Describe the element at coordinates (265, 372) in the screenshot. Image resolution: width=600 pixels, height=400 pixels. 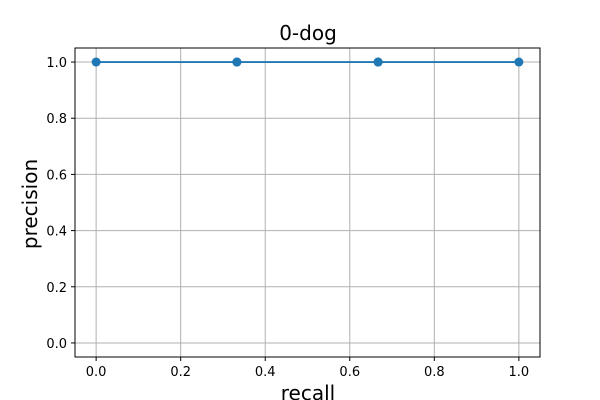
I see `x-tick-label: 0.4` at that location.